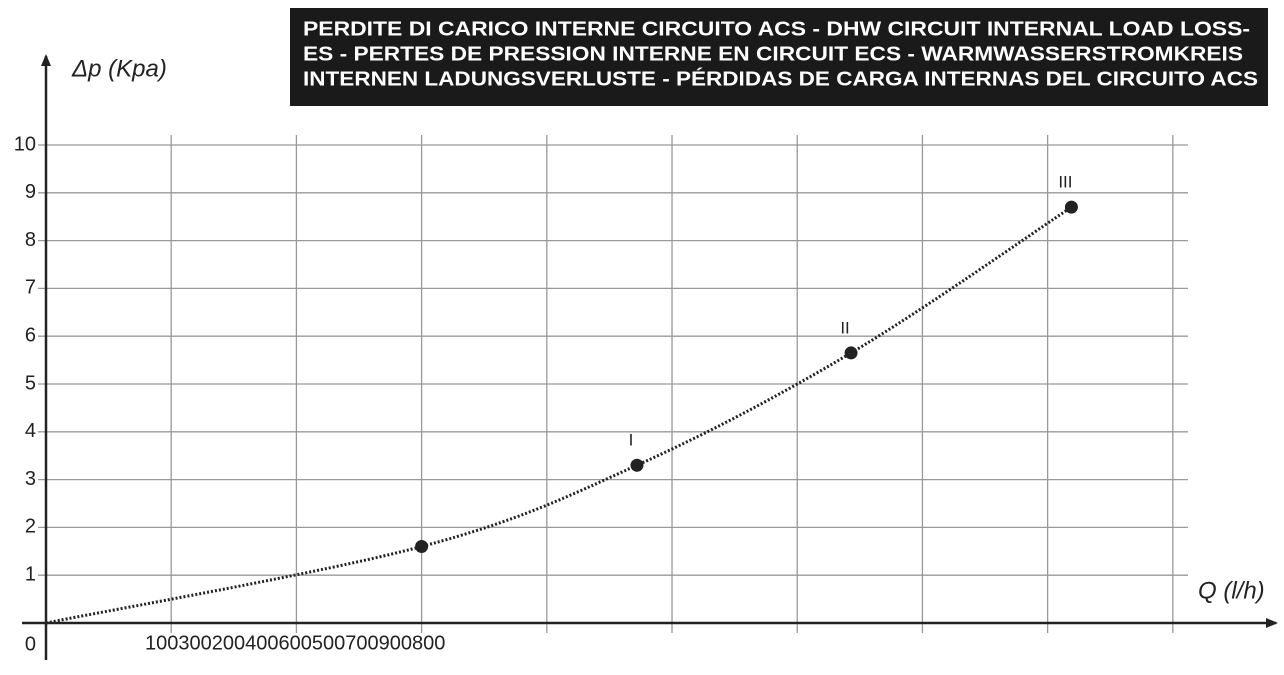 The image size is (1284, 675). Describe the element at coordinates (30, 644) in the screenshot. I see `y-tick-label: 0` at that location.